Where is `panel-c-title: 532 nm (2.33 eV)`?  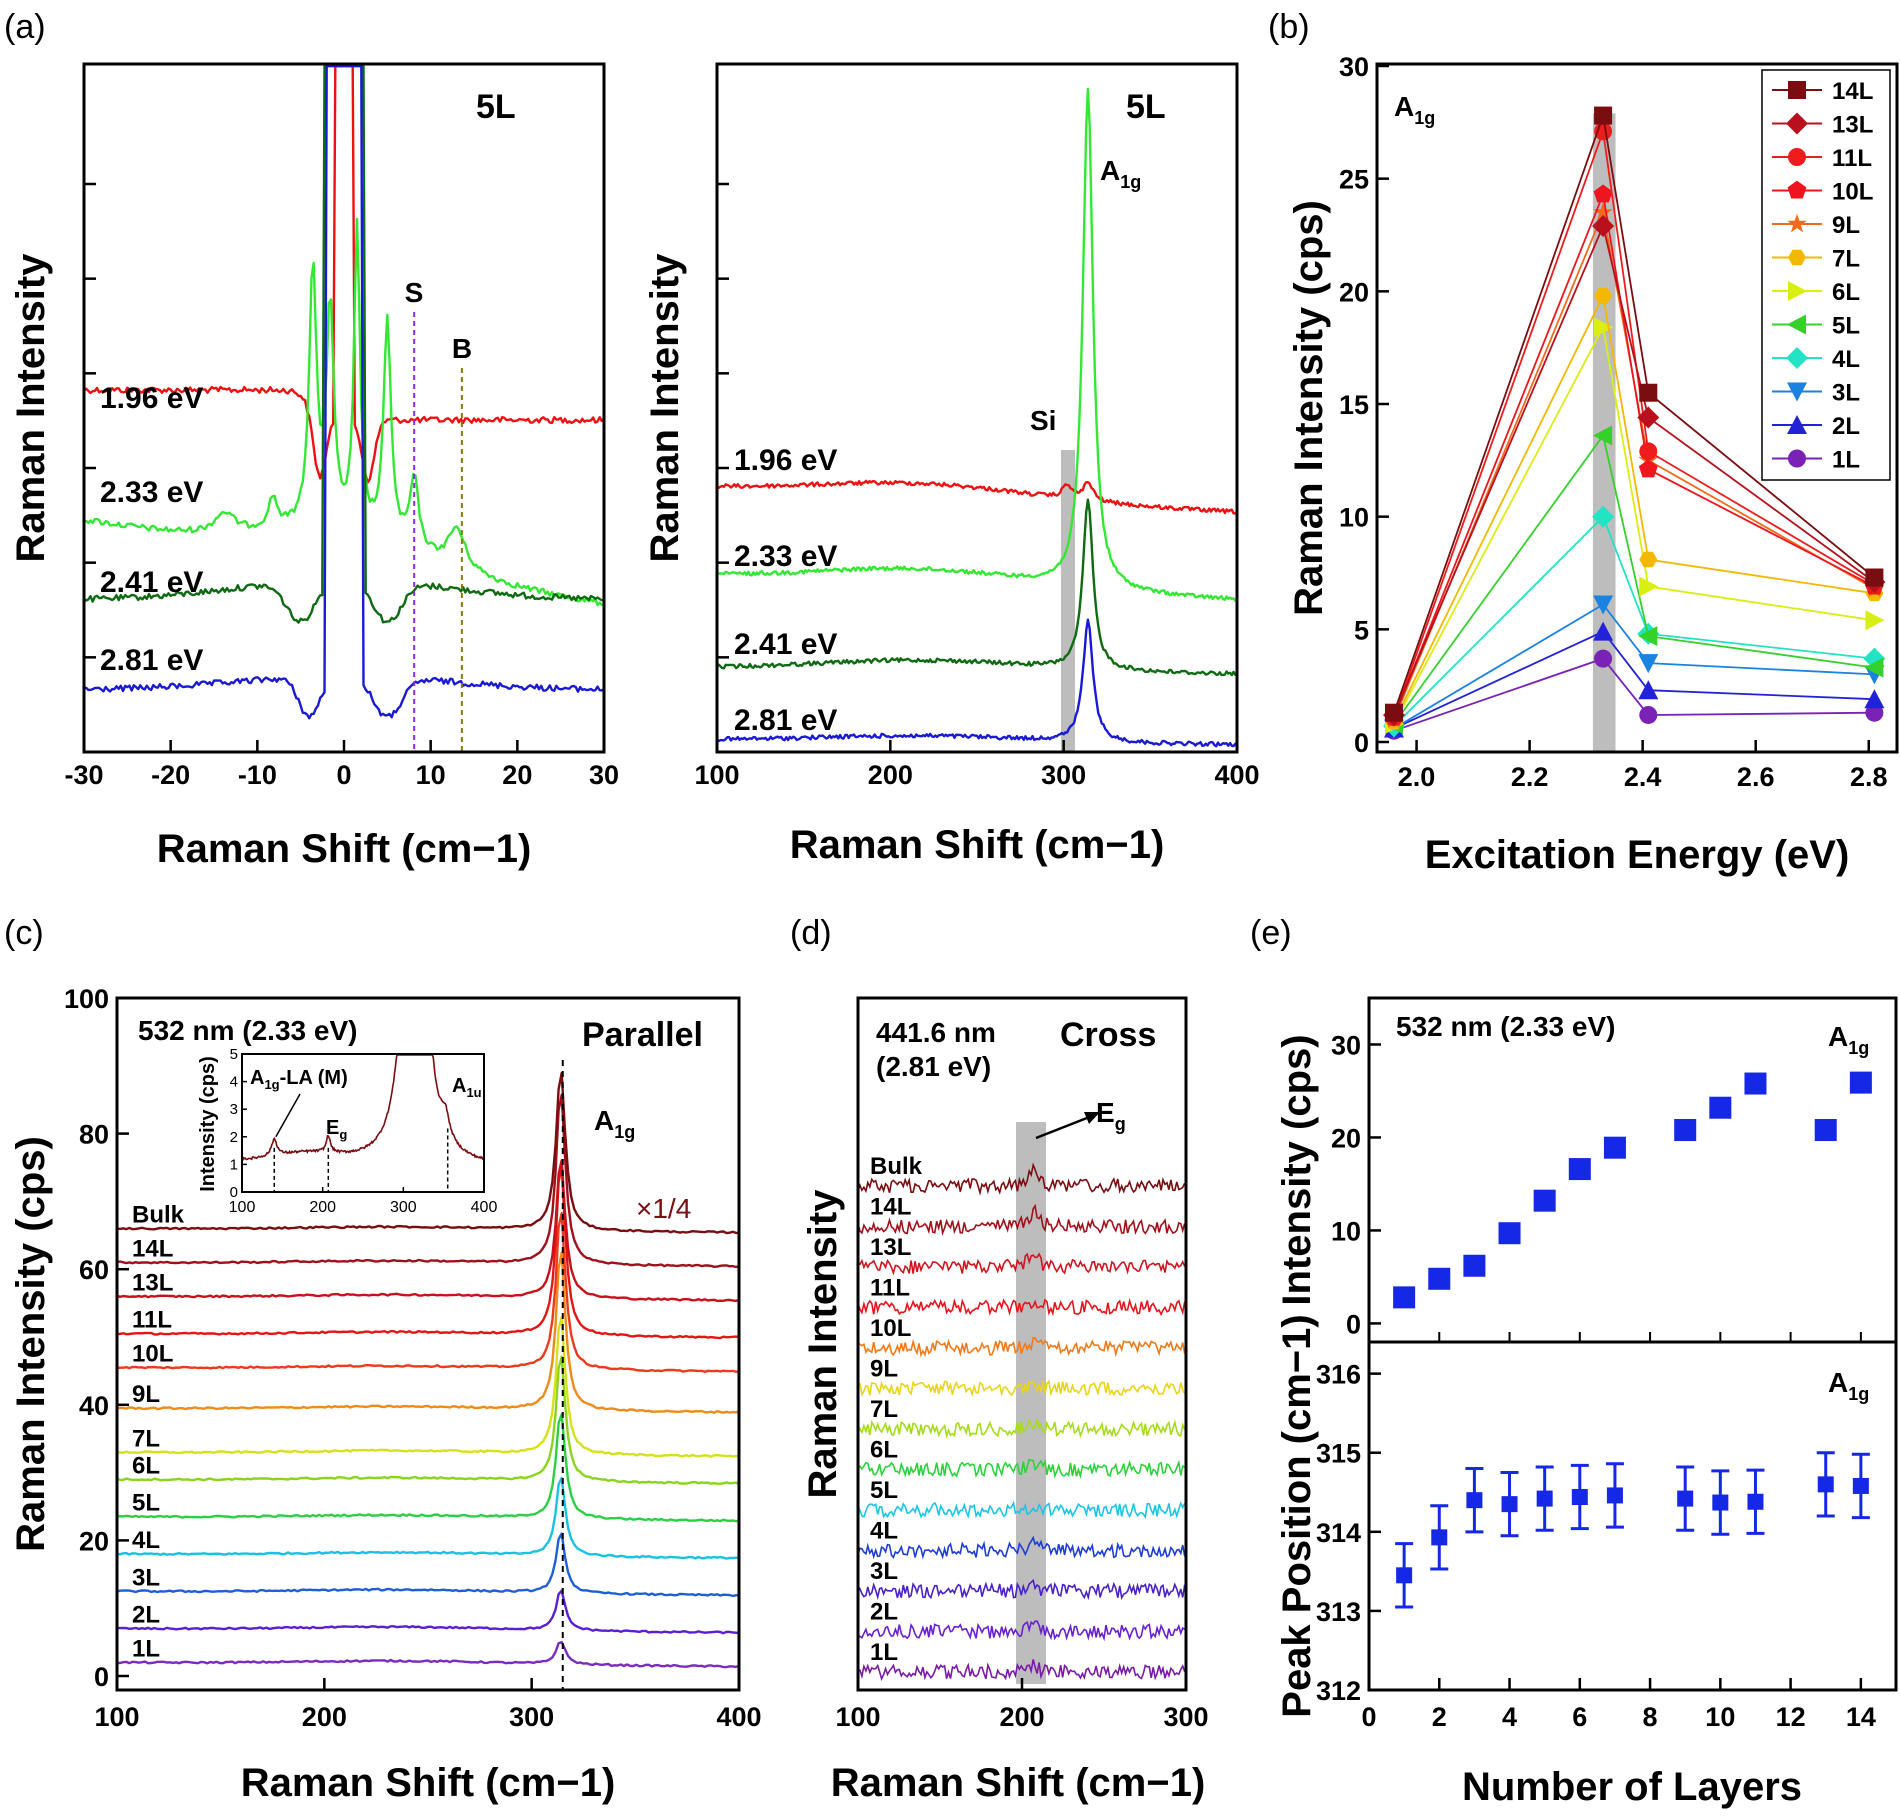
panel-c-title: 532 nm (2.33 eV) is located at coordinates (247, 1030).